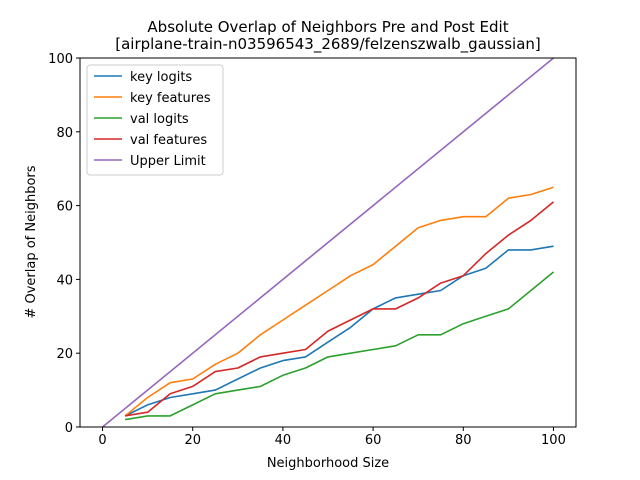  What do you see at coordinates (159, 119) in the screenshot?
I see `legend-label: val logits` at bounding box center [159, 119].